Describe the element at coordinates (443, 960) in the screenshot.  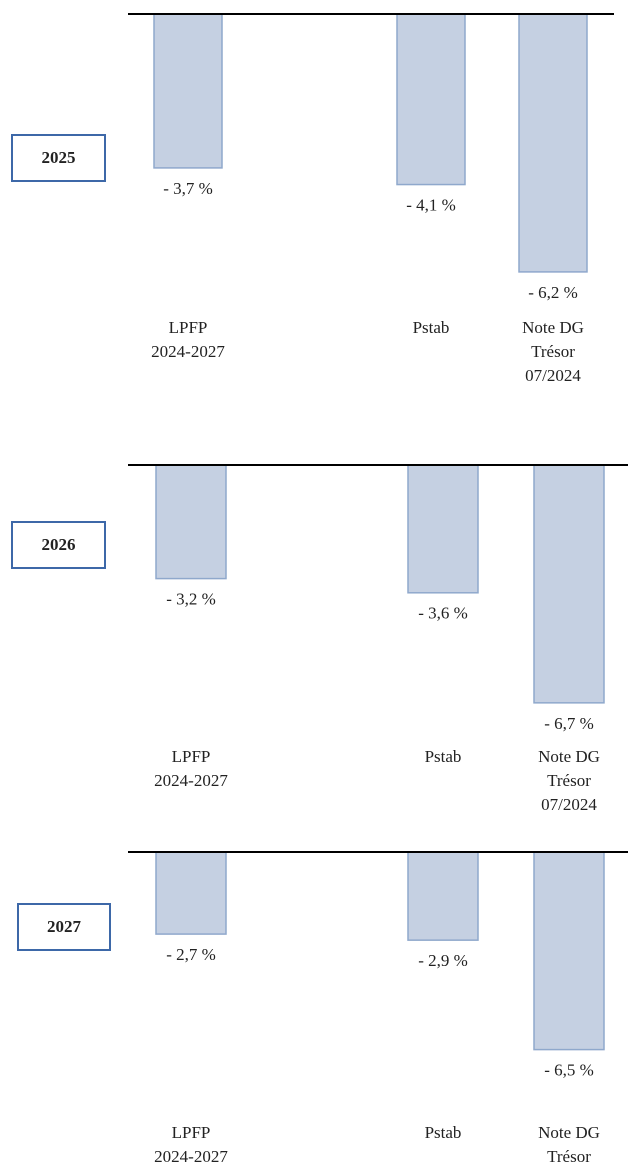
I see `value-label: - 2,9 %` at that location.